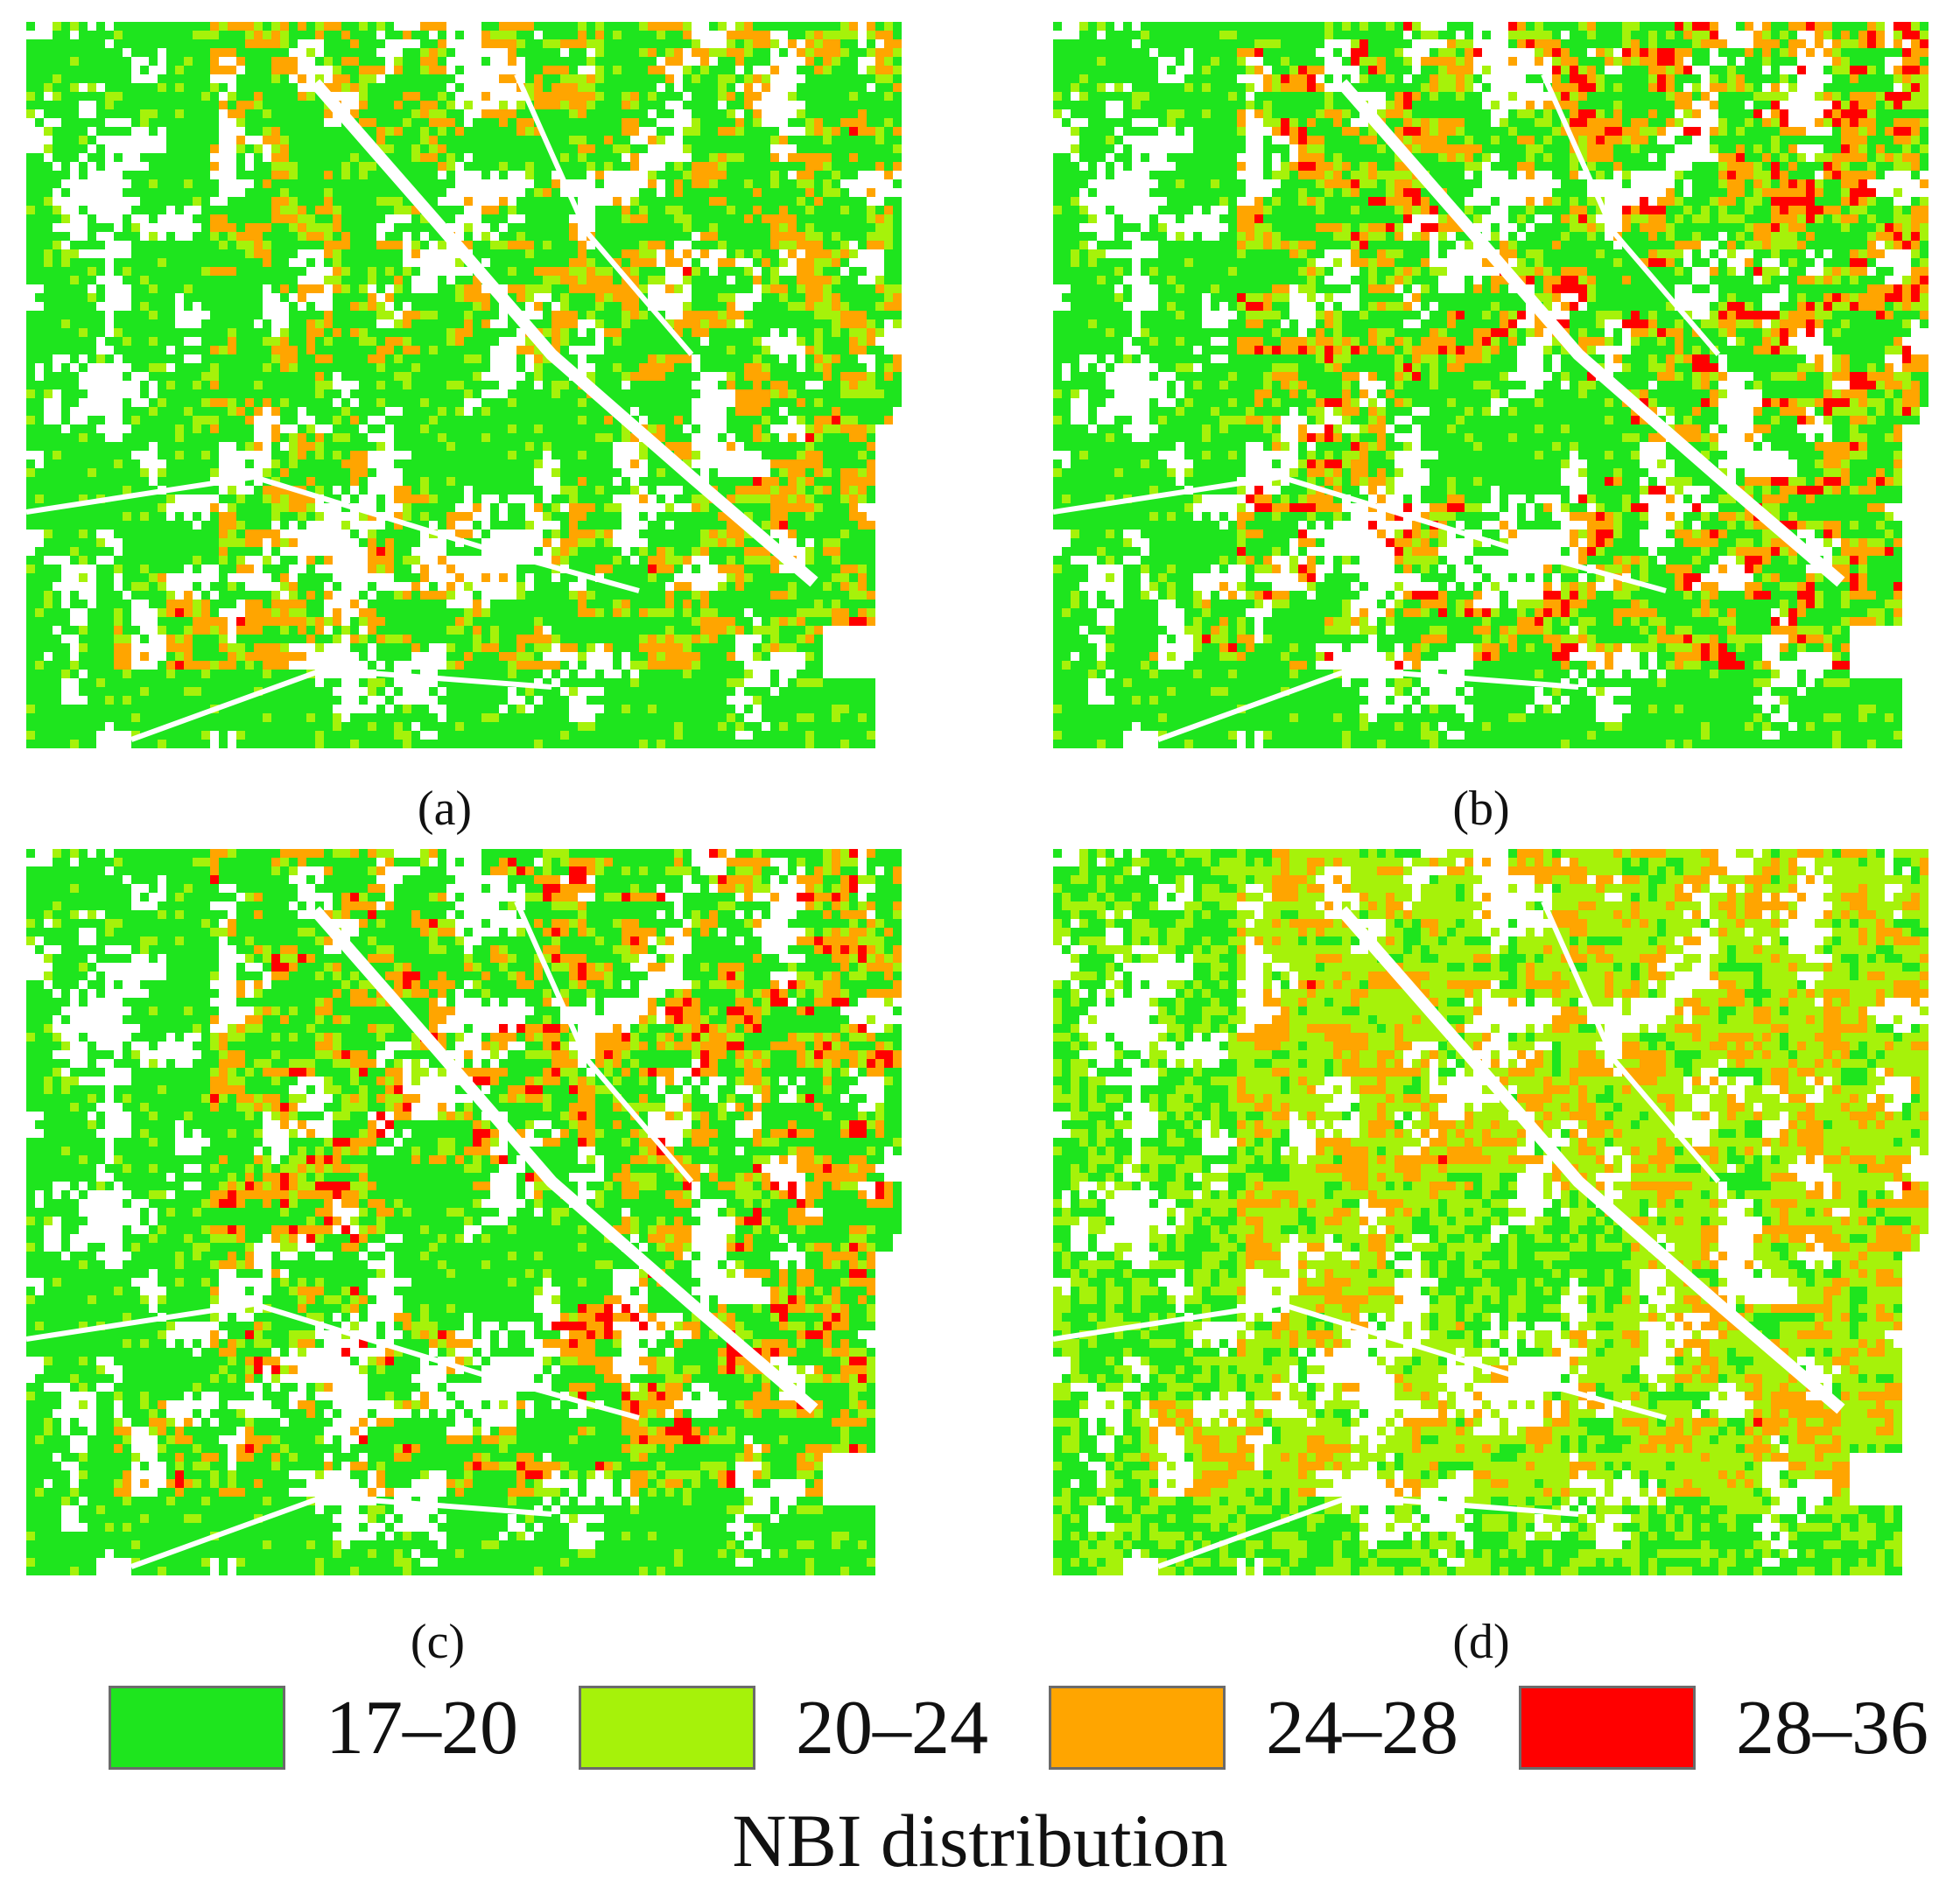  What do you see at coordinates (1449, 407) in the screenshot?
I see `road-lines-b` at bounding box center [1449, 407].